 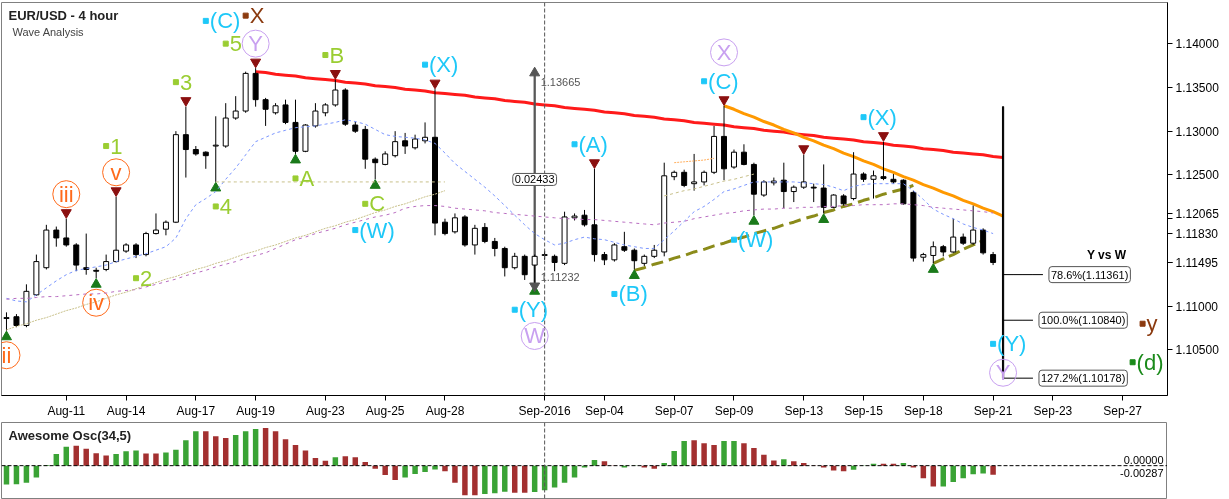 What do you see at coordinates (544, 410) in the screenshot?
I see `x-tick-label: Sep-2016` at bounding box center [544, 410].